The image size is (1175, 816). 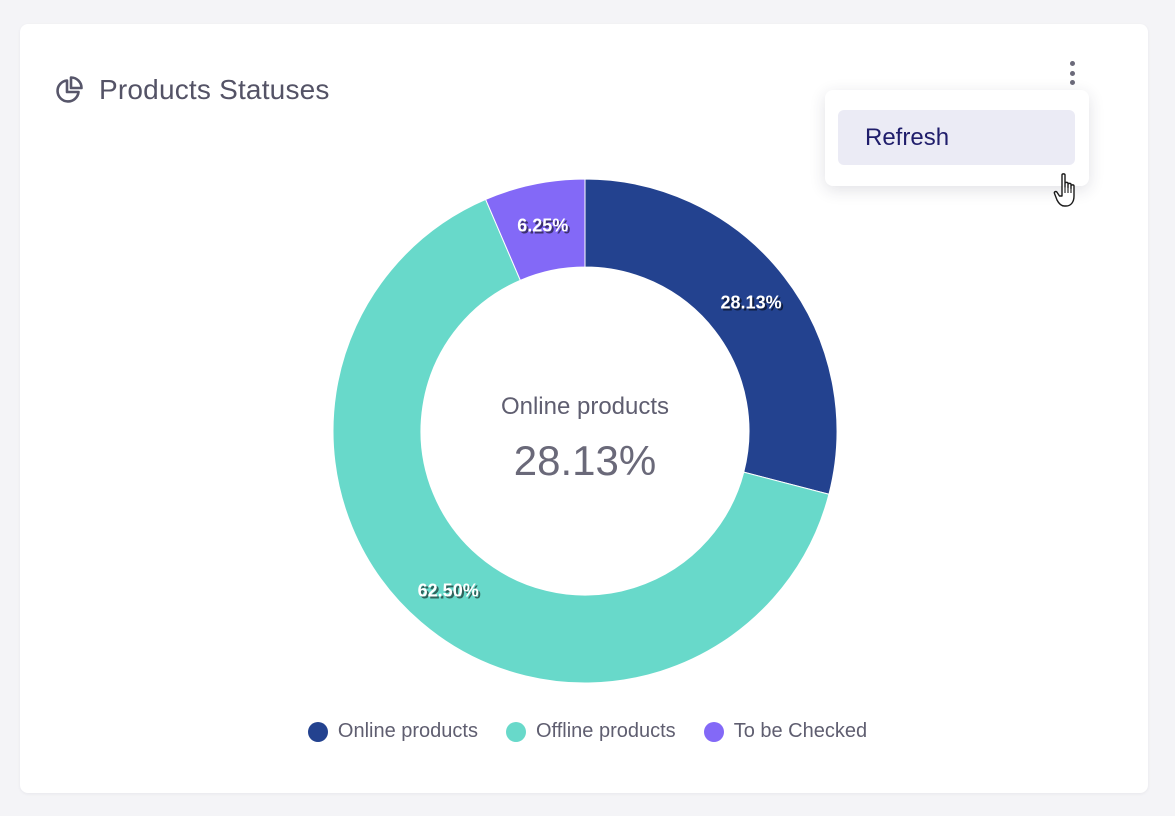 I want to click on slice-offline-products-label: 62.50%, so click(x=448, y=590).